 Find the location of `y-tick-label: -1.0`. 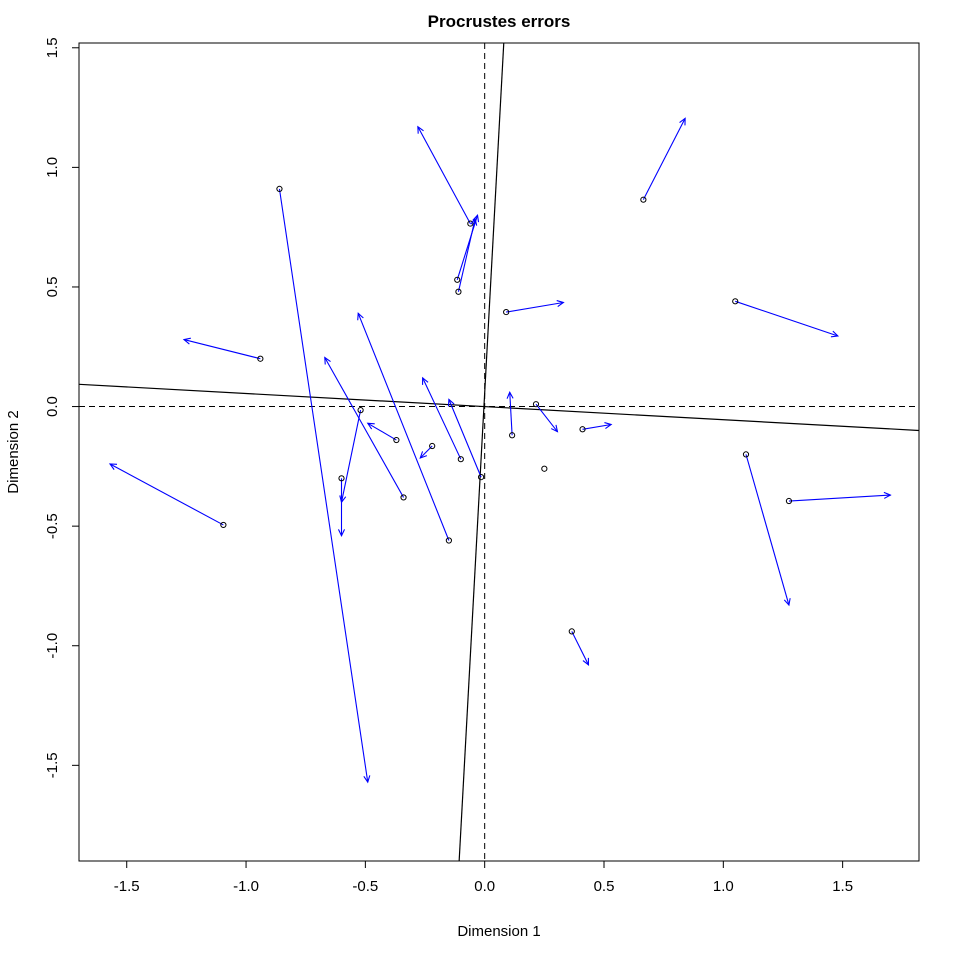

y-tick-label: -1.0 is located at coordinates (52, 646).